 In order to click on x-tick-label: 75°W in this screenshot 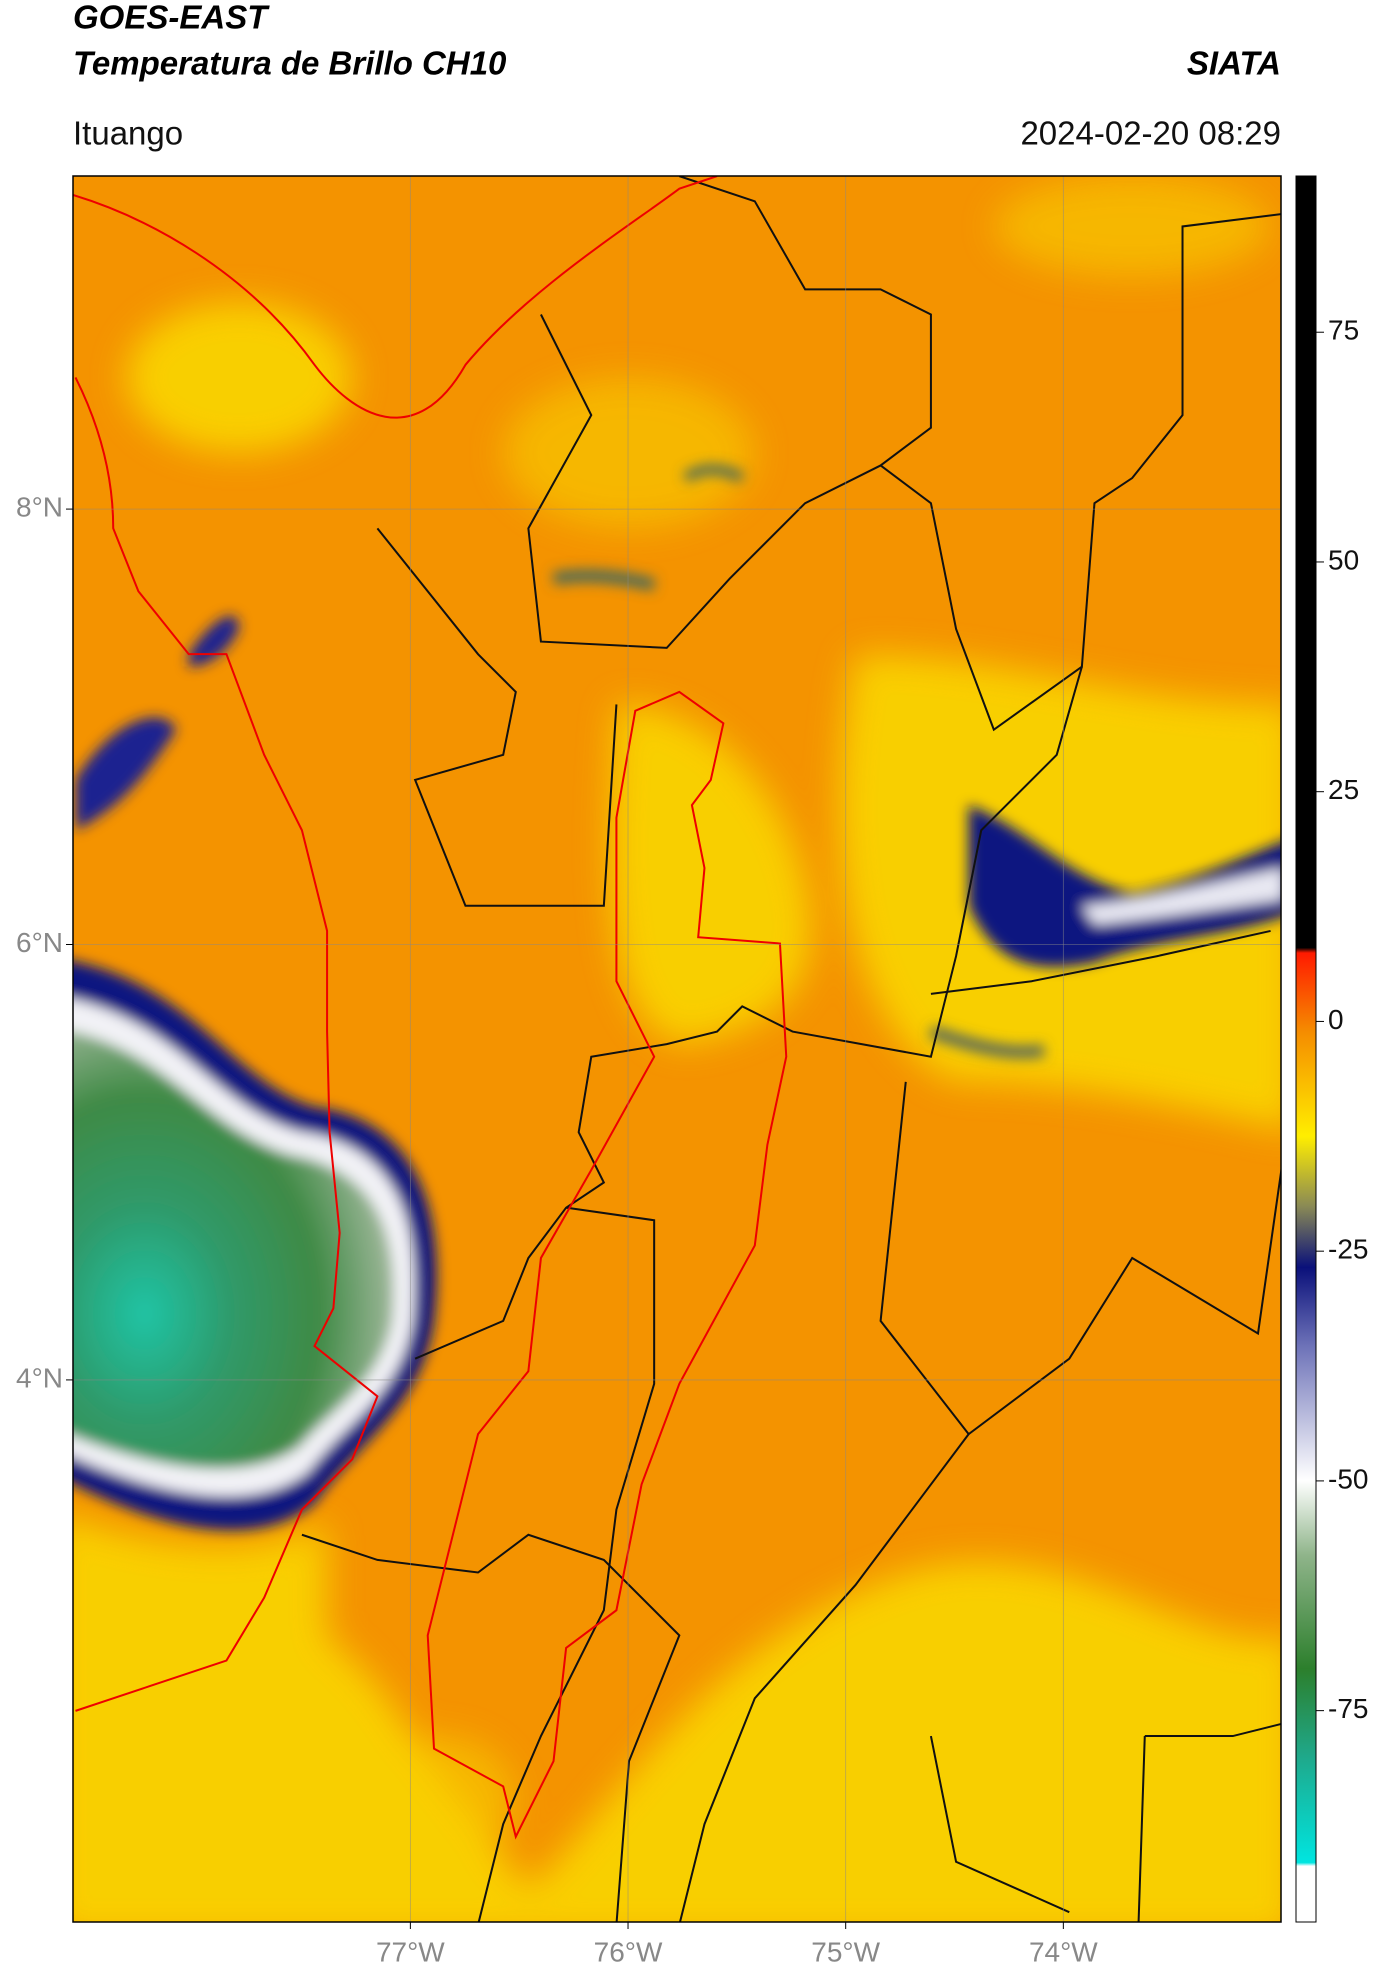, I will do `click(845, 1951)`.